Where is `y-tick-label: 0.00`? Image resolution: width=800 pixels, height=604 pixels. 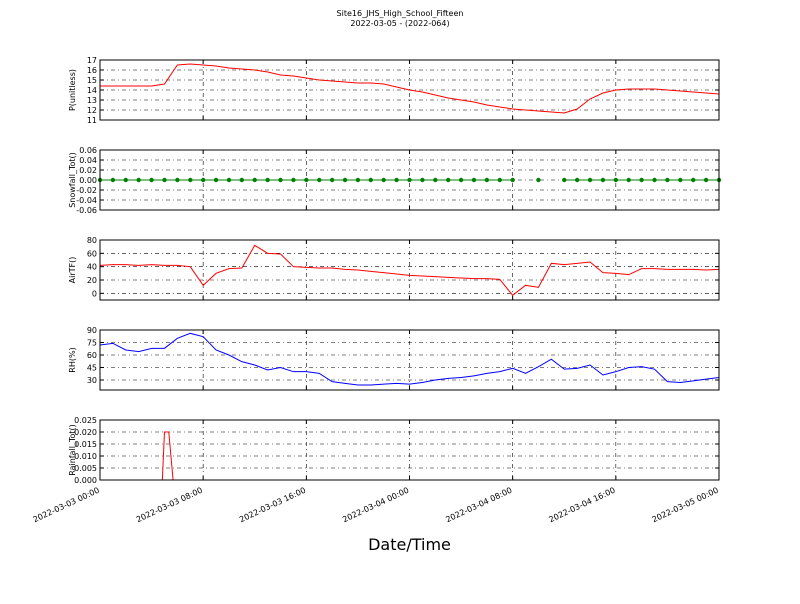 y-tick-label: 0.00 is located at coordinates (88, 180).